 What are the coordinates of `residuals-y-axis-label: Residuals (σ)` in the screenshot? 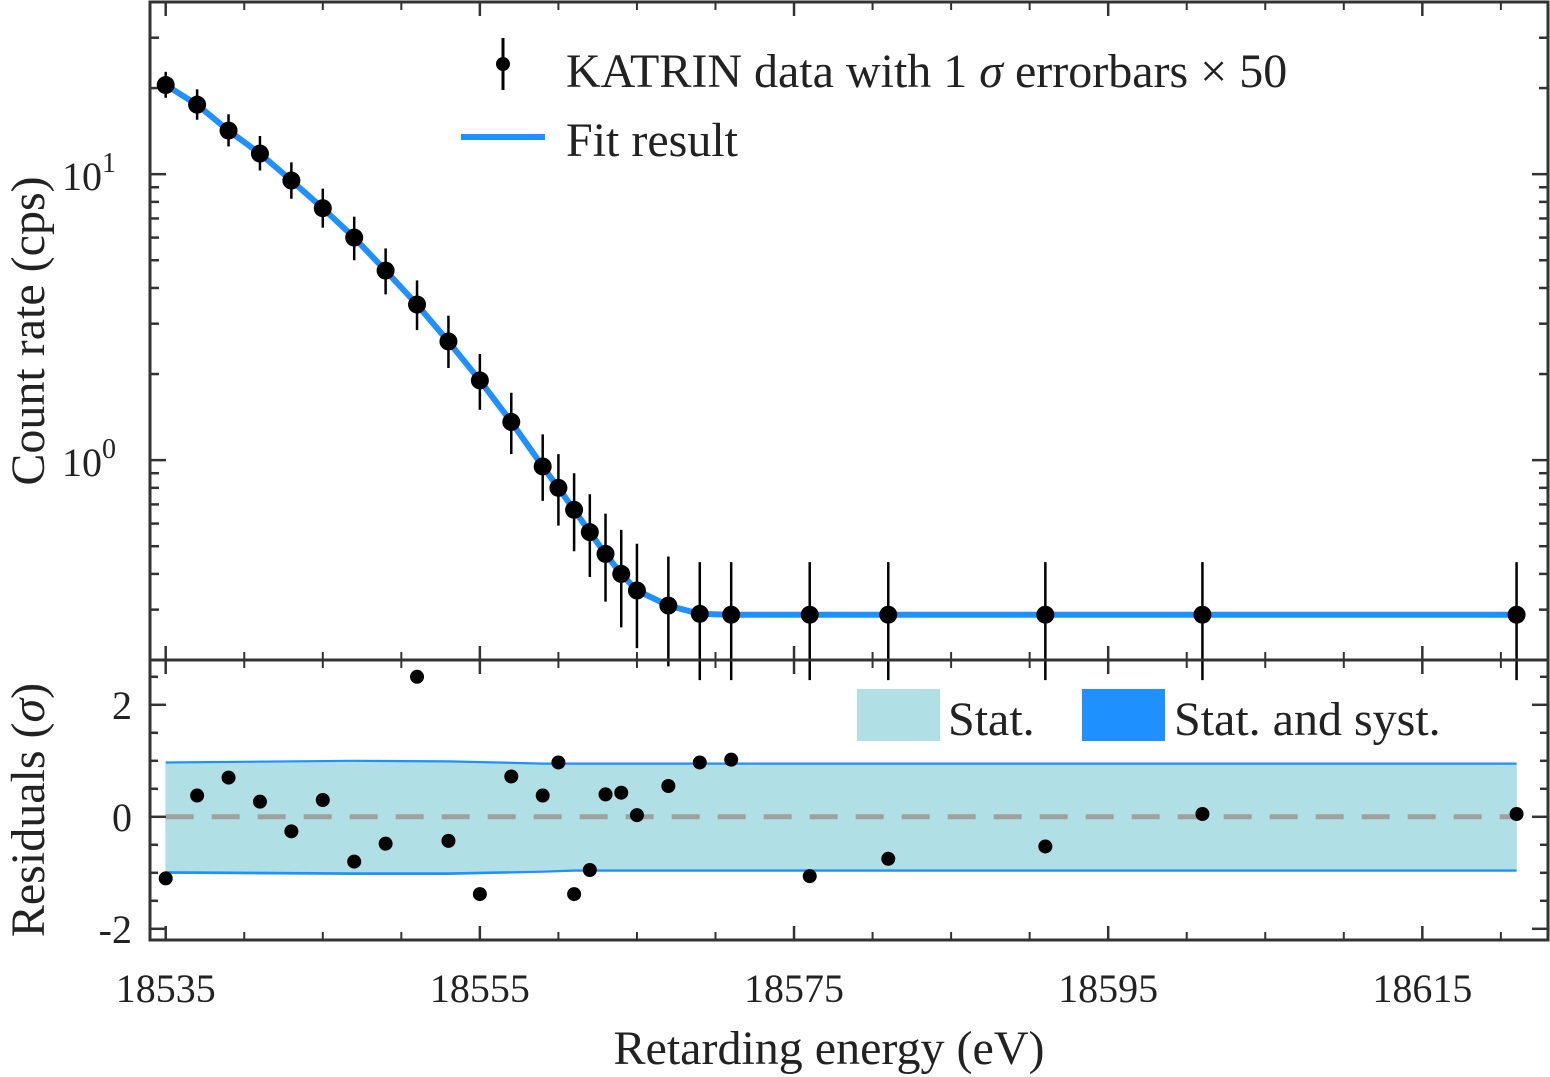 It's located at (28, 810).